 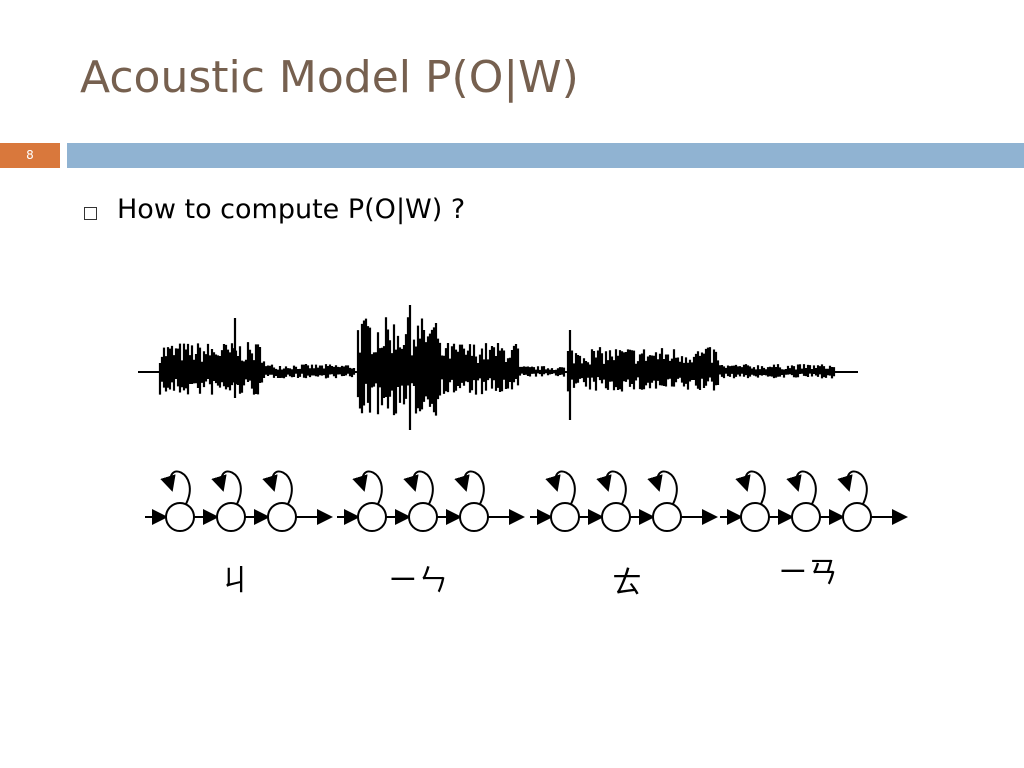 I want to click on slide-number: 8, so click(x=30, y=155).